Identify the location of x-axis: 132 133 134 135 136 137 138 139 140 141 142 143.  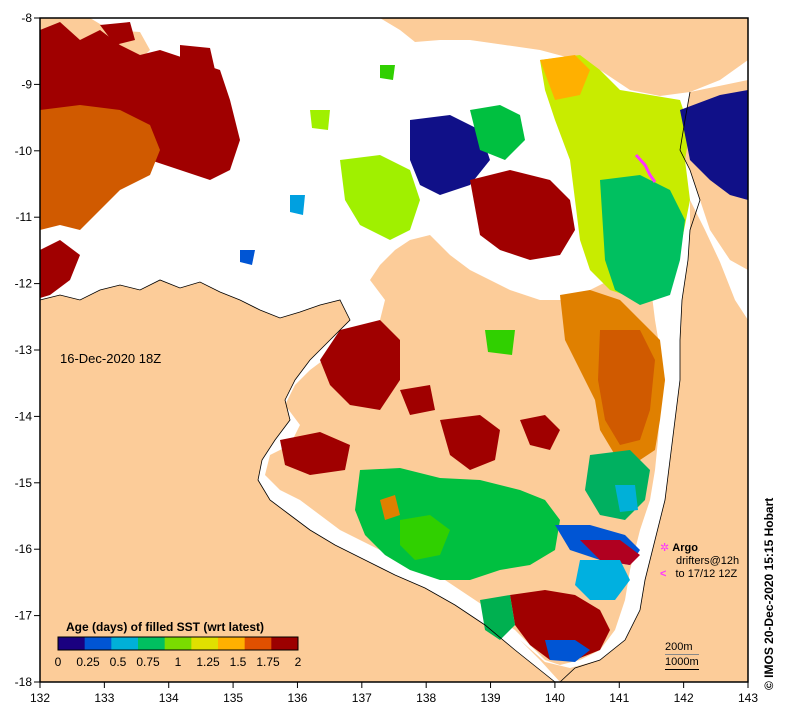
(394, 693).